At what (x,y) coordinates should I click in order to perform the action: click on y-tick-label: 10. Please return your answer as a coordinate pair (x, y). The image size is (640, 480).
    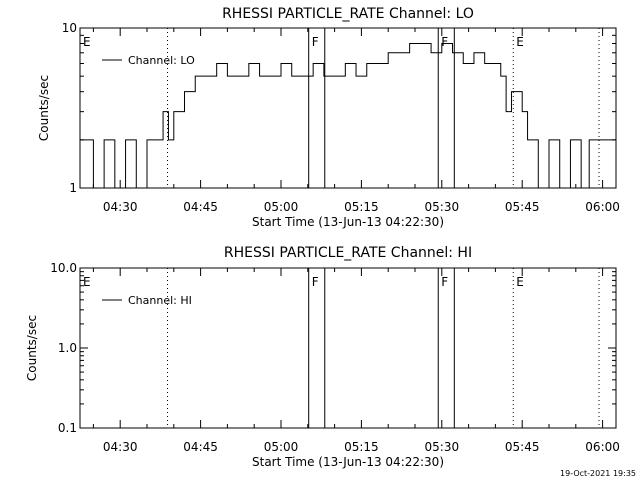
    Looking at the image, I should click on (69, 28).